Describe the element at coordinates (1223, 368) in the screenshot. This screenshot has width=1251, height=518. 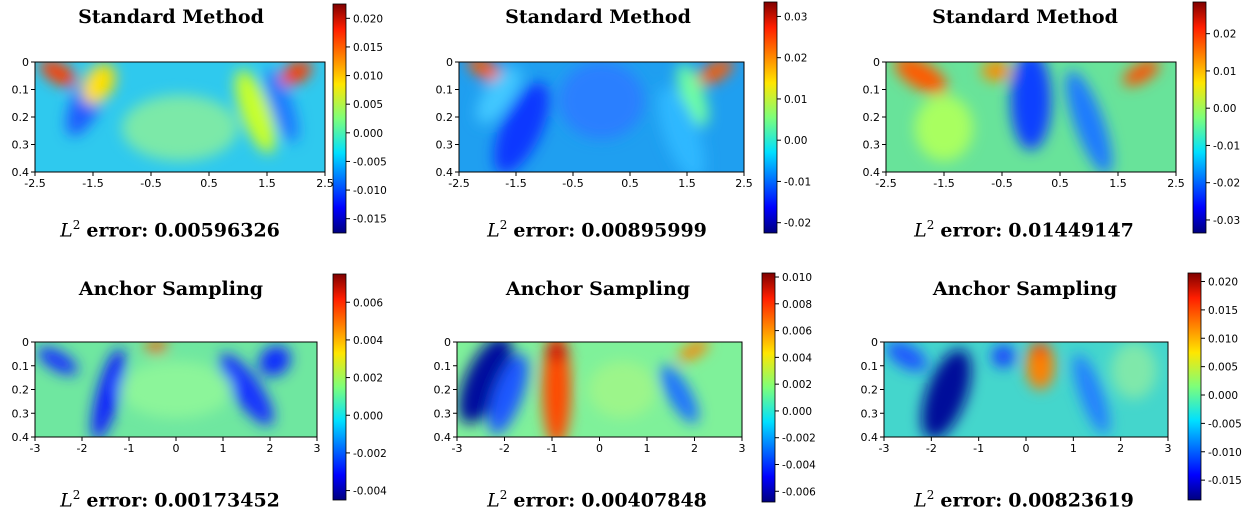
I see `colorbar-tick-label: 0.005` at that location.